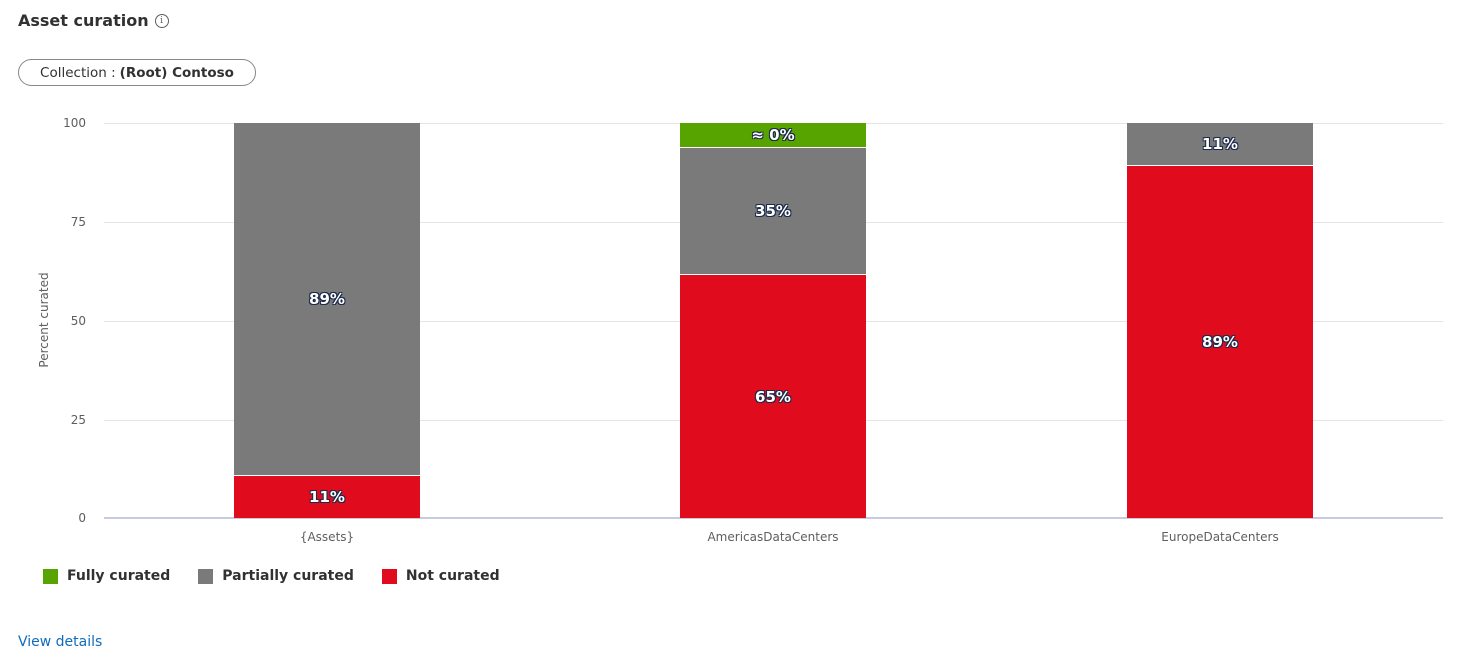 The image size is (1469, 664). I want to click on bar-assets: 89% 11%, so click(327, 320).